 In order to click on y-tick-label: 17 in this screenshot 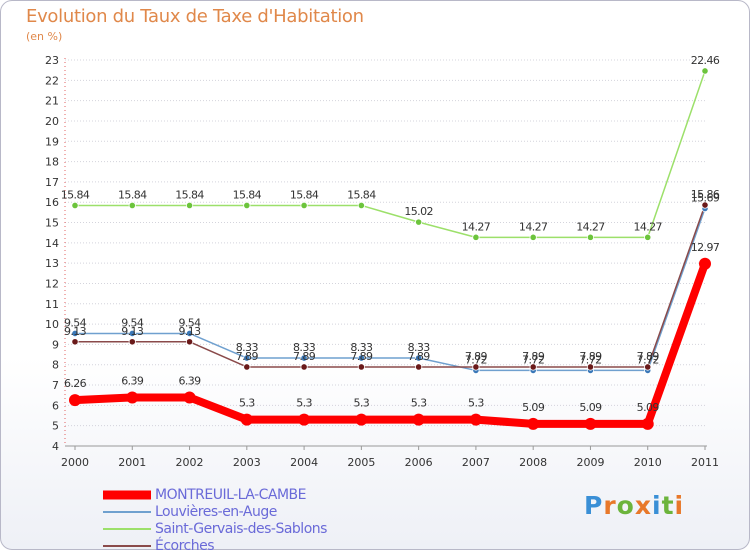, I will do `click(52, 182)`.